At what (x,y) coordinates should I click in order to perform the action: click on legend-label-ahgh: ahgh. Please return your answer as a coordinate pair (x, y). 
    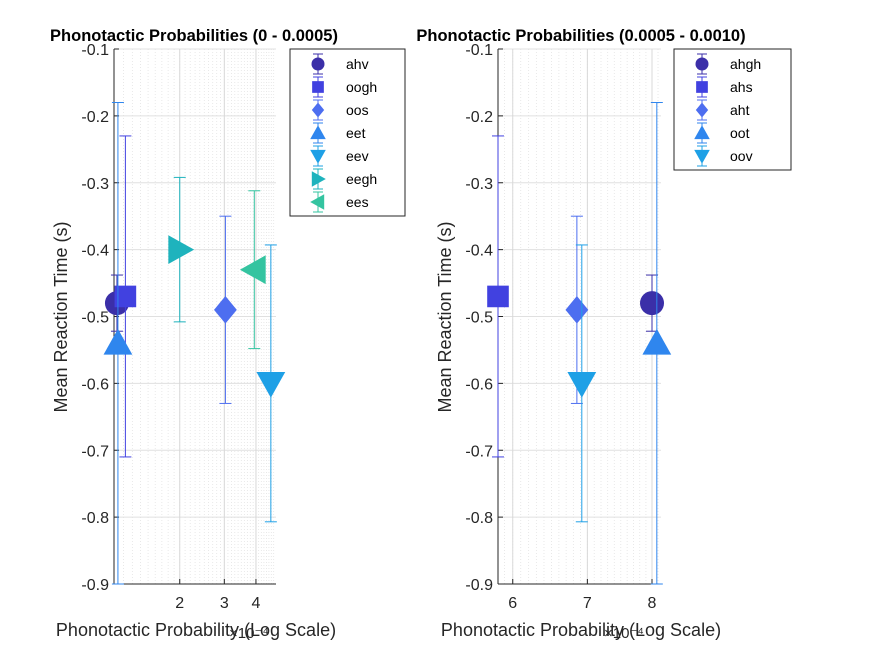
    Looking at the image, I should click on (745, 64).